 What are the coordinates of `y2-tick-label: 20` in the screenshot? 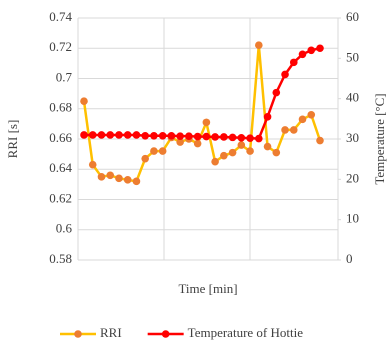 It's located at (352, 177).